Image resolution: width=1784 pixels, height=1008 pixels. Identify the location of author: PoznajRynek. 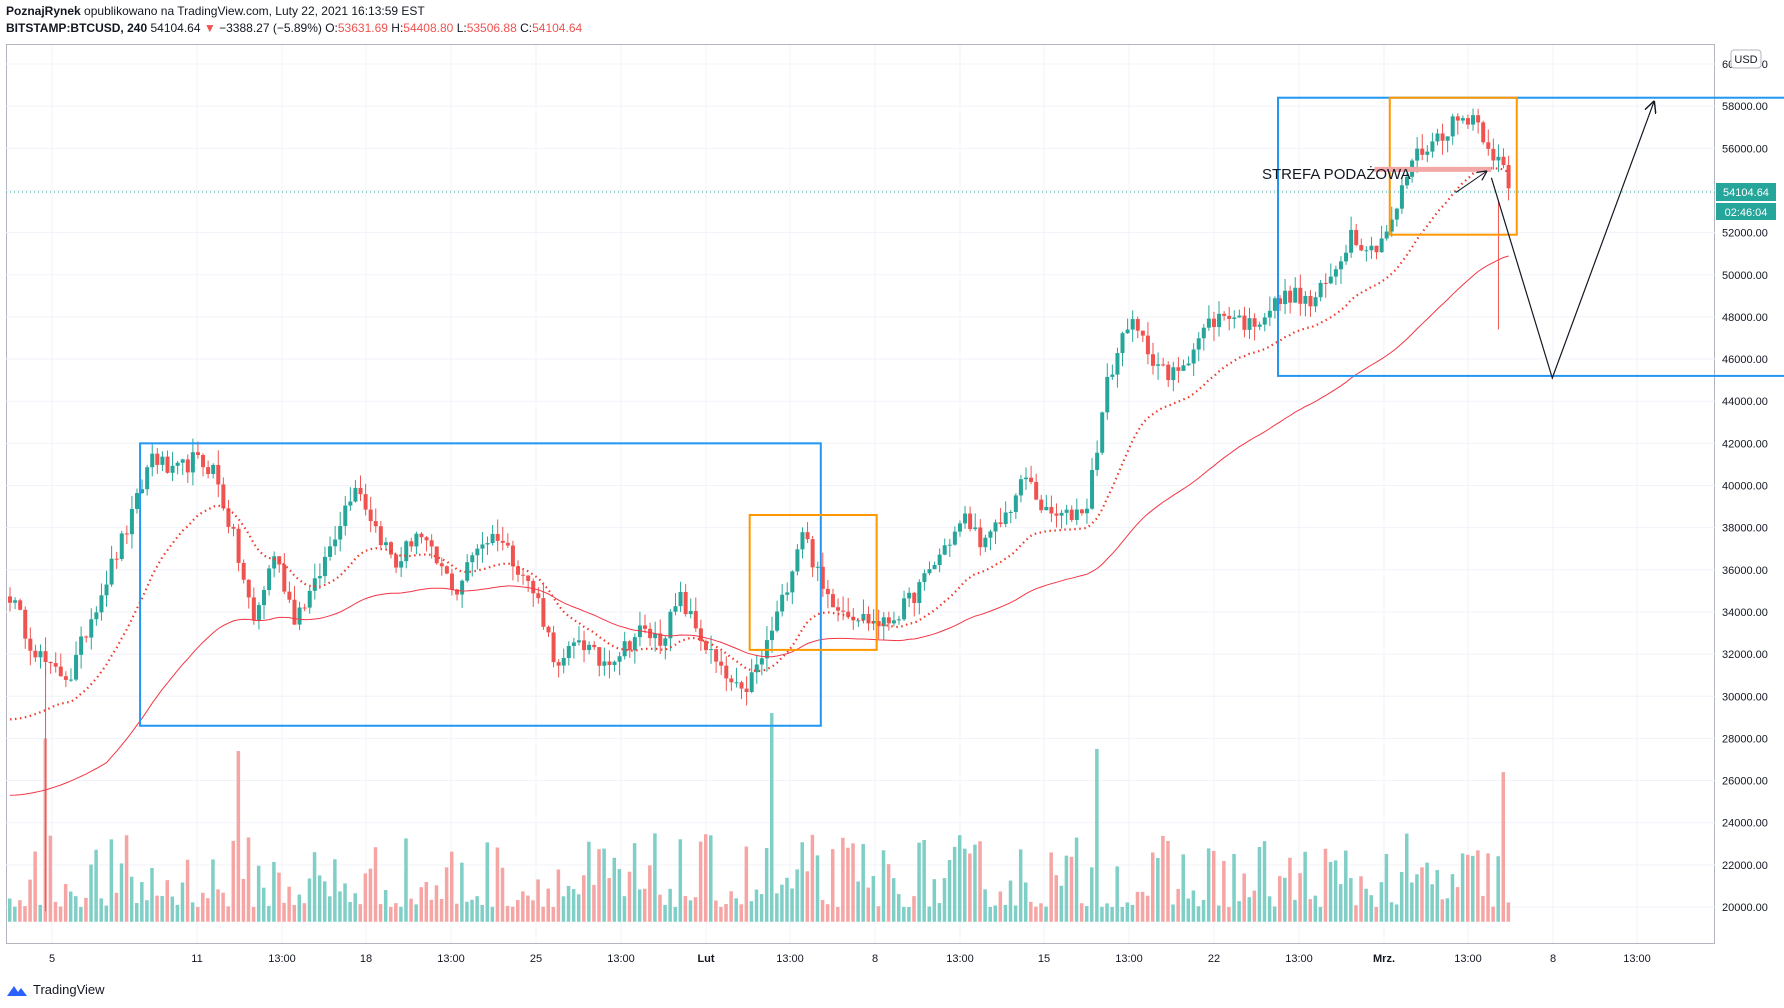
(43, 11).